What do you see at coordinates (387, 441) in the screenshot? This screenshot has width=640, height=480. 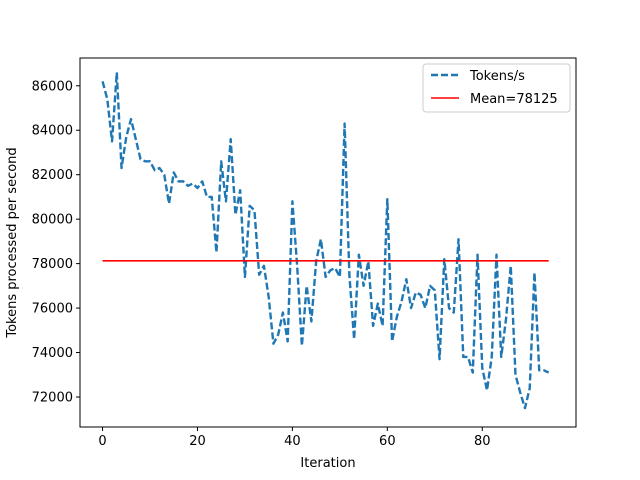 I see `x-tick-label: 60` at bounding box center [387, 441].